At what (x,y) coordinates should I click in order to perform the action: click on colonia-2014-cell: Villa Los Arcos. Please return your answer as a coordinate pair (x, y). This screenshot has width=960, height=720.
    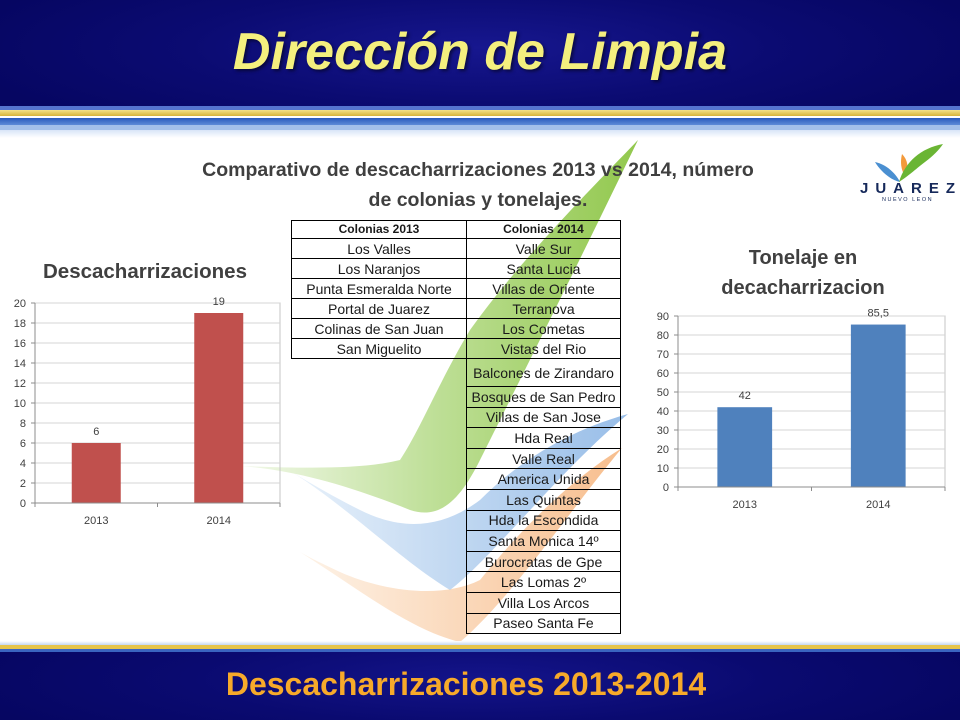
    Looking at the image, I should click on (543, 602).